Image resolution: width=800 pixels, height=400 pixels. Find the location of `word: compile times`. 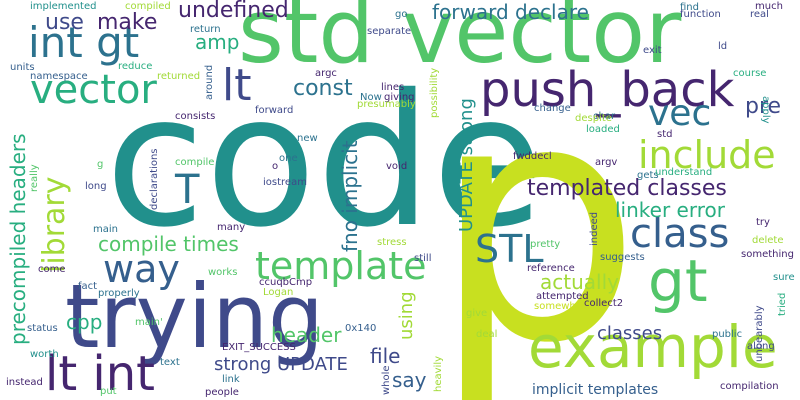

word: compile times is located at coordinates (168, 244).